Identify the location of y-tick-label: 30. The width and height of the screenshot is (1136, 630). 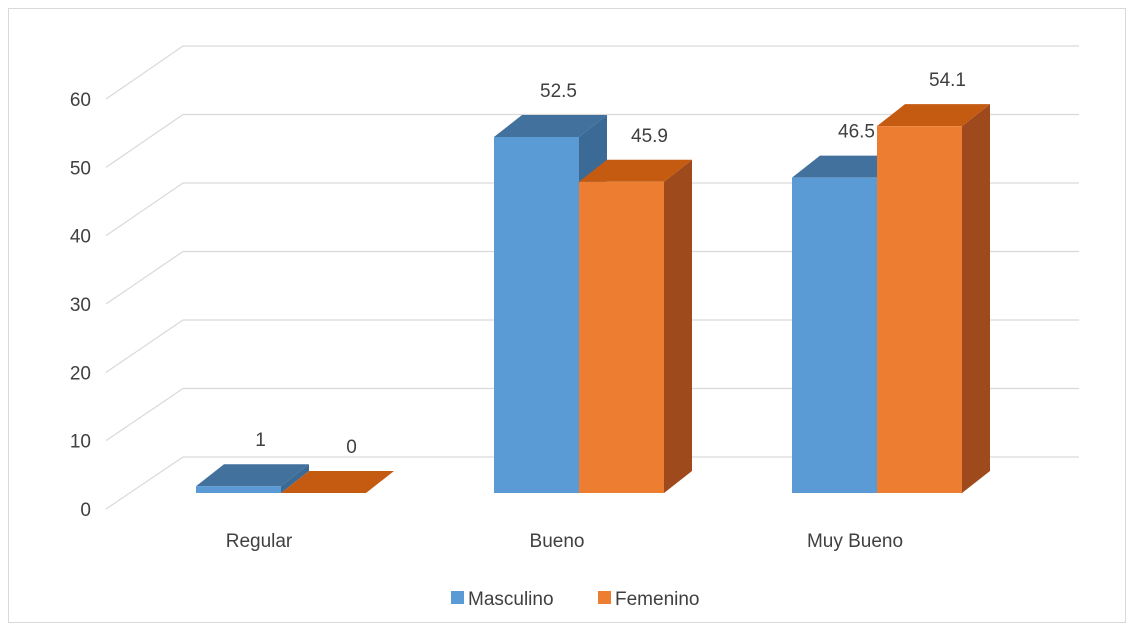
(80, 305).